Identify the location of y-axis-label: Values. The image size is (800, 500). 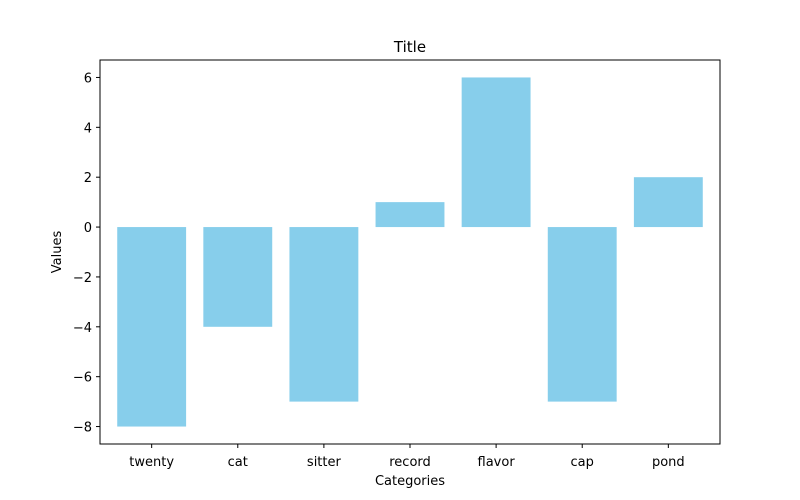
(57, 252).